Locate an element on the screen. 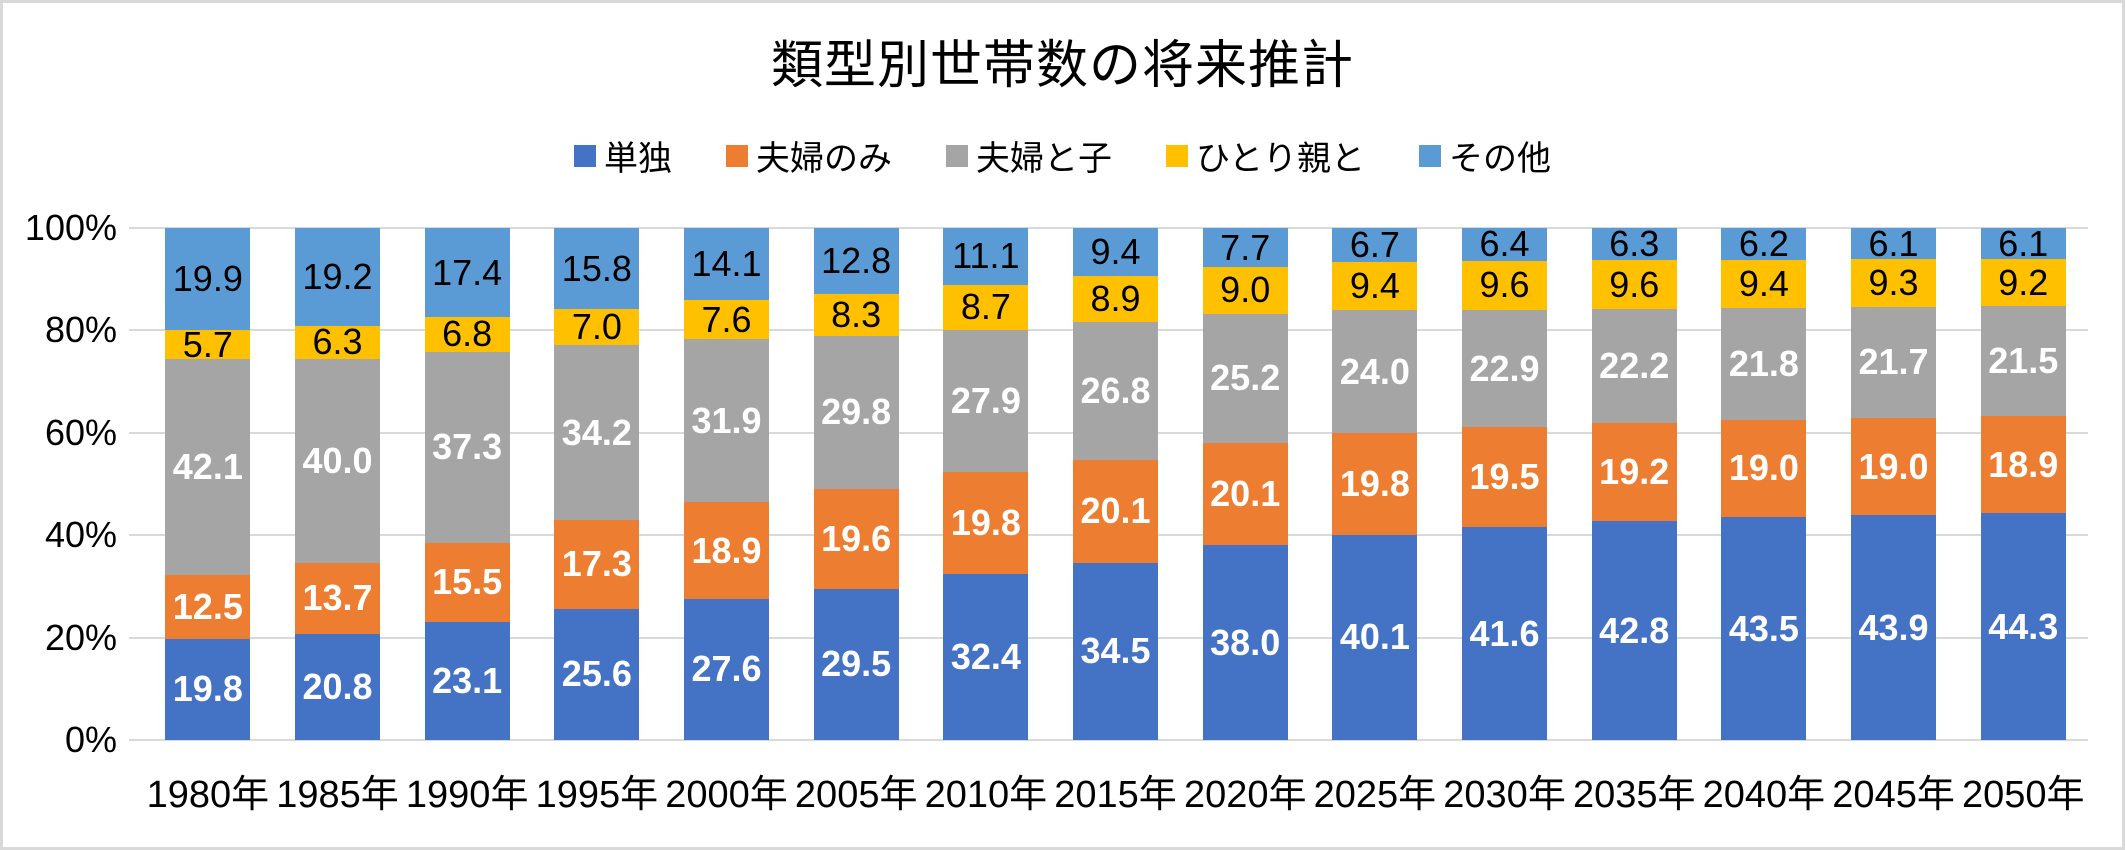 Image resolution: width=2125 pixels, height=850 pixels. bar-segment: 19.5 is located at coordinates (1505, 477).